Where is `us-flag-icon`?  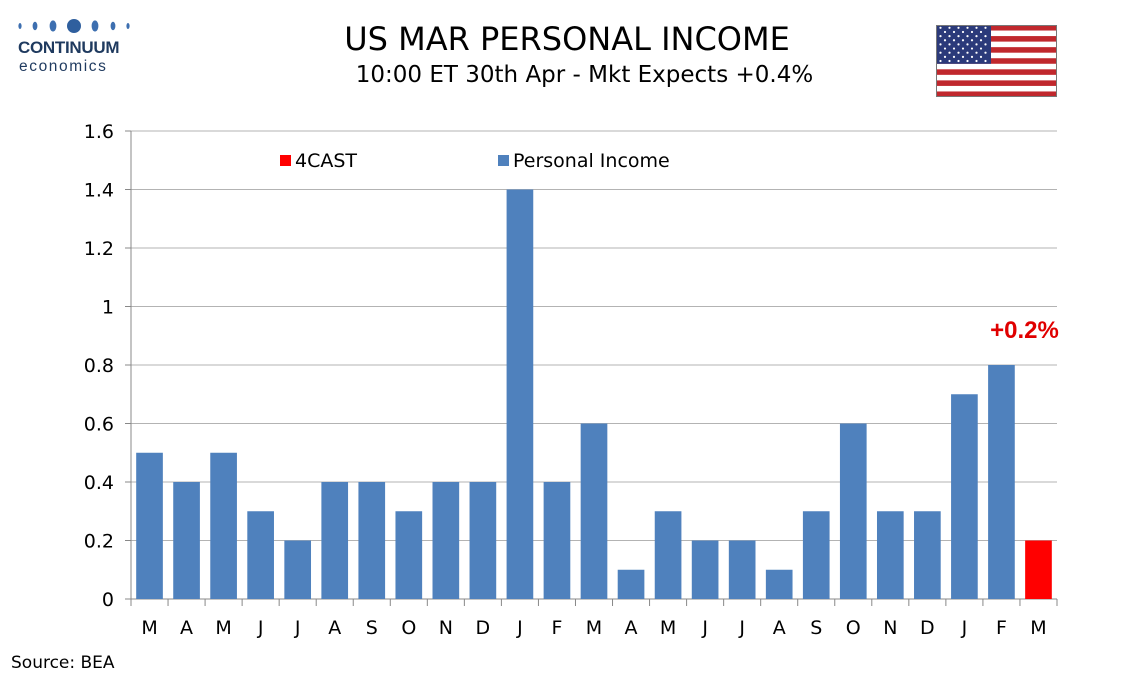 us-flag-icon is located at coordinates (996, 61).